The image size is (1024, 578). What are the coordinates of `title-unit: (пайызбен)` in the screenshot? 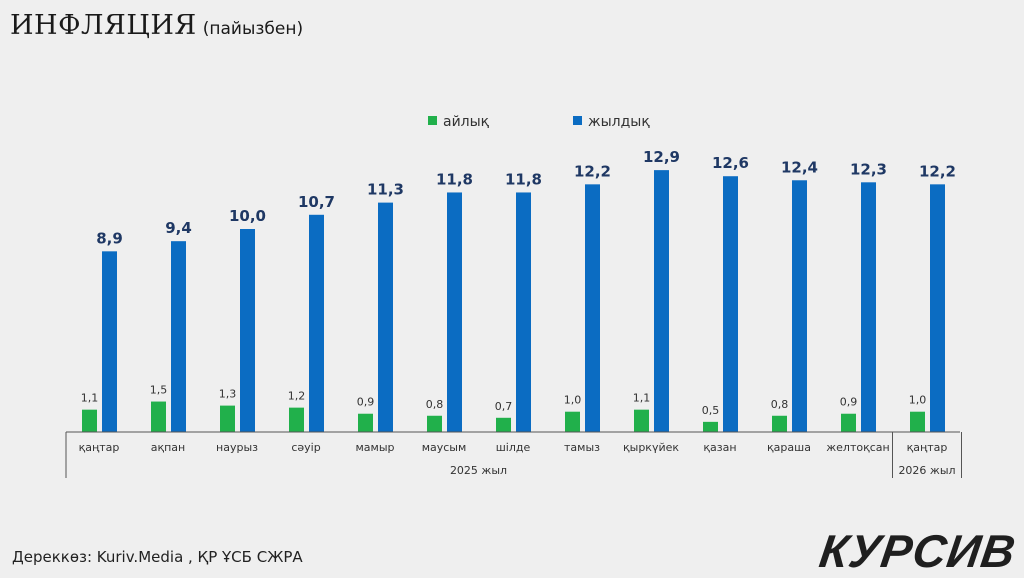 It's located at (253, 29).